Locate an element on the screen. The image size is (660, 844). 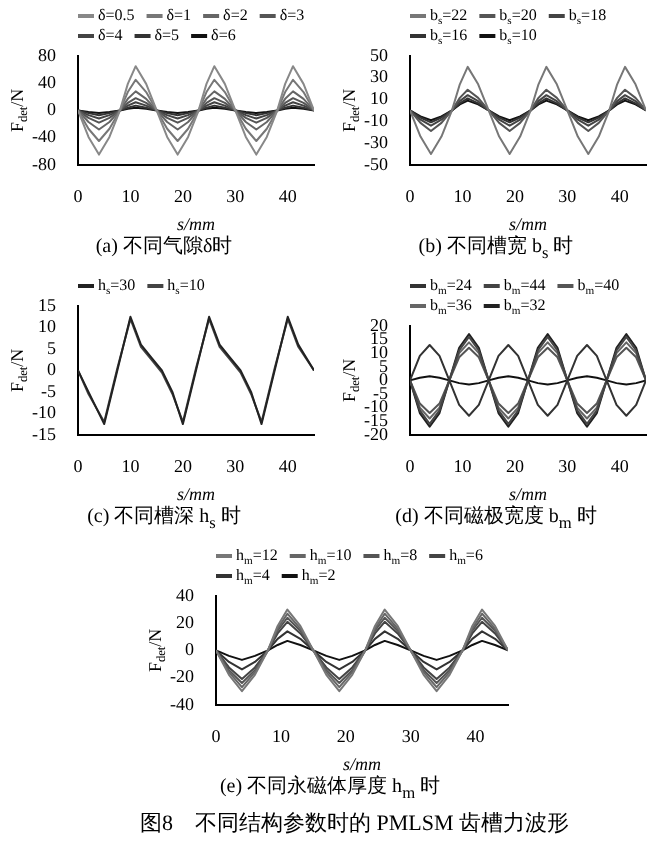
y-tick-label: 15 is located at coordinates (47, 304).